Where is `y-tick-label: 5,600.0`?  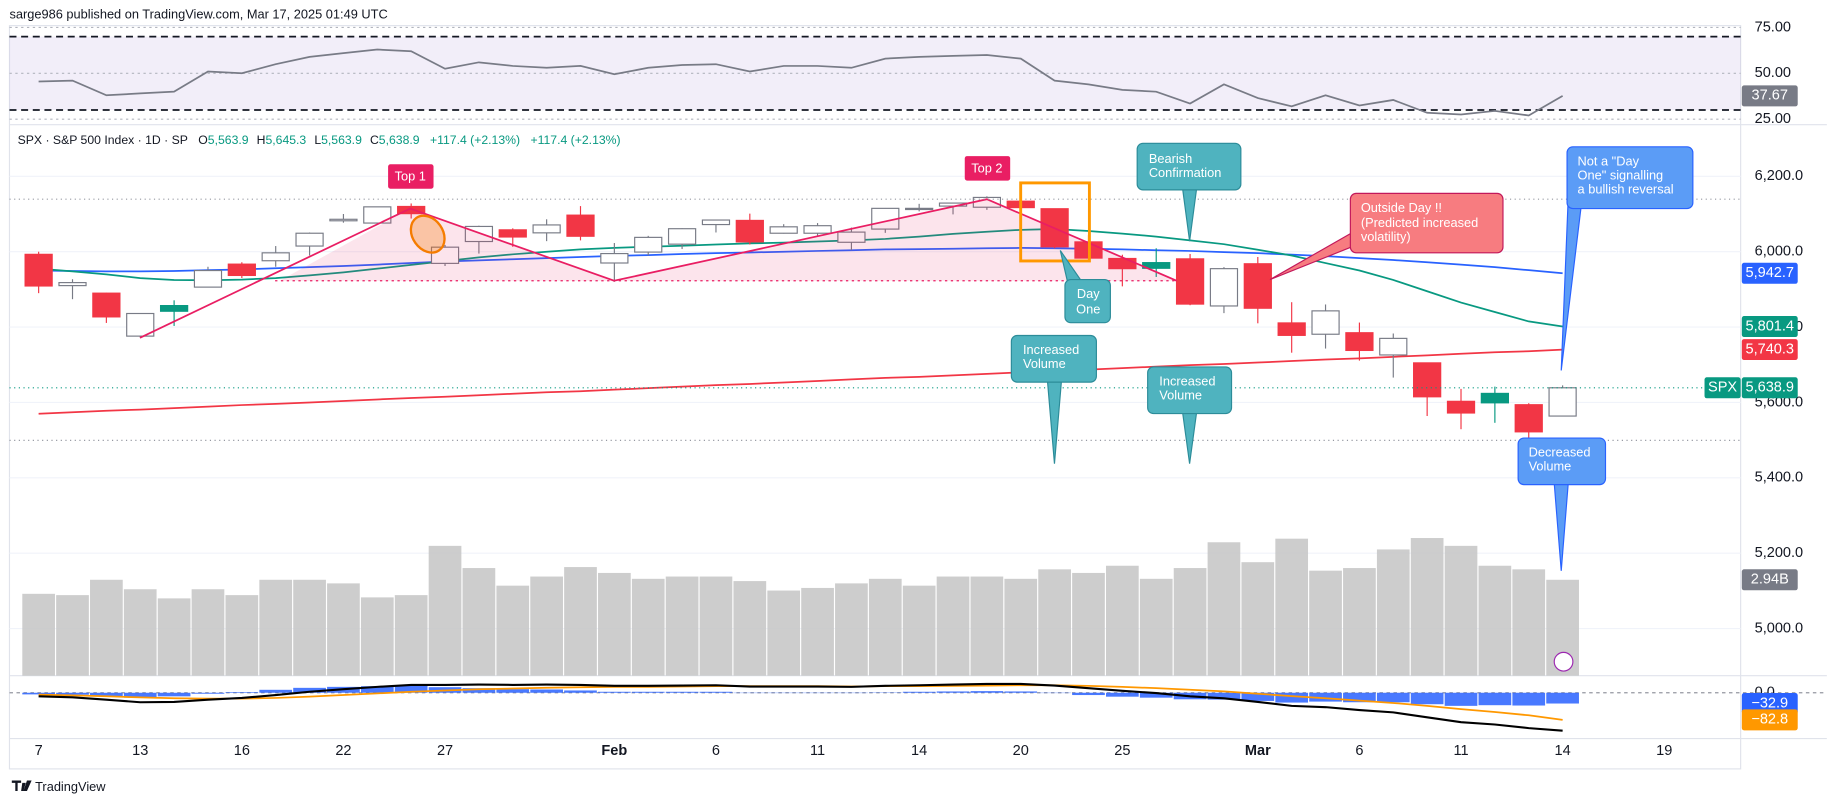
y-tick-label: 5,600.0 is located at coordinates (1779, 402).